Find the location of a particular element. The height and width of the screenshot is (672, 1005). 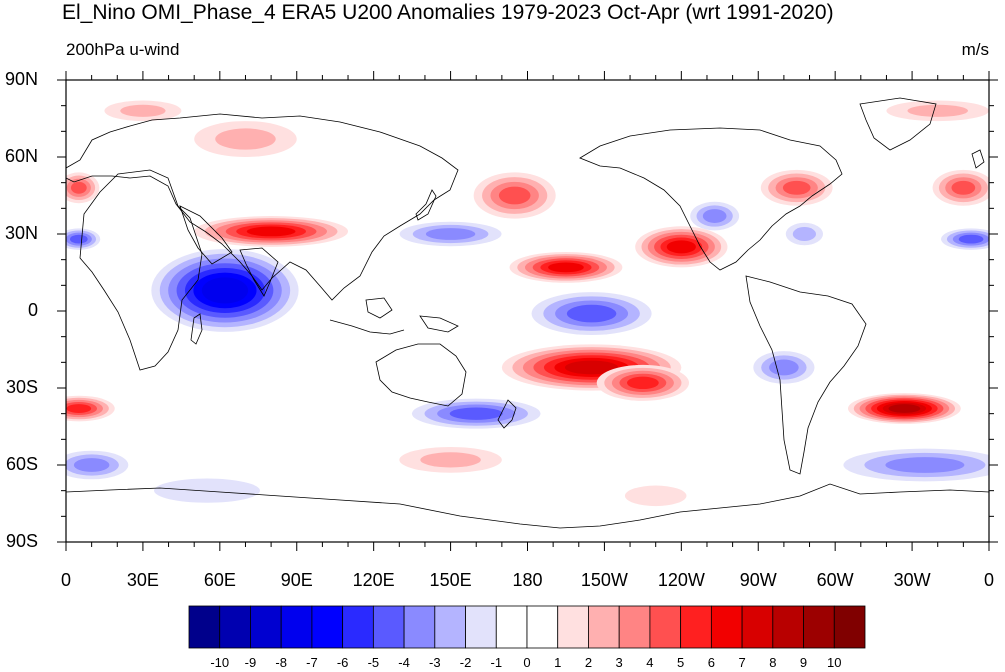

lat-label: 60S is located at coordinates (21, 464).